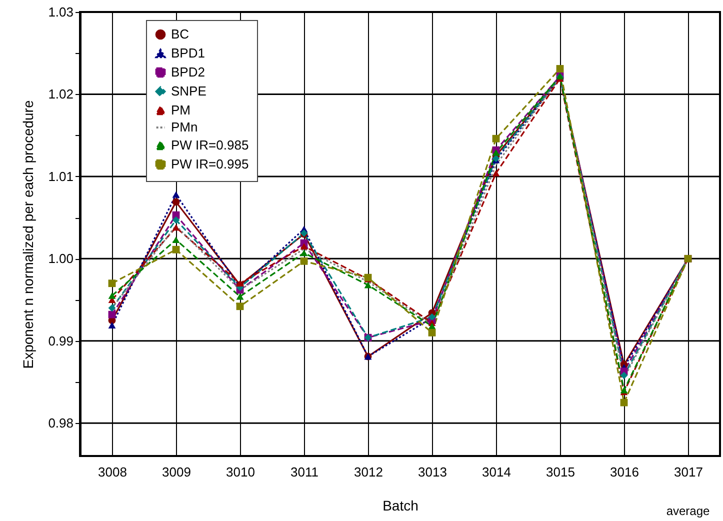  I want to click on y-tick-label: 1.00, so click(61, 258).